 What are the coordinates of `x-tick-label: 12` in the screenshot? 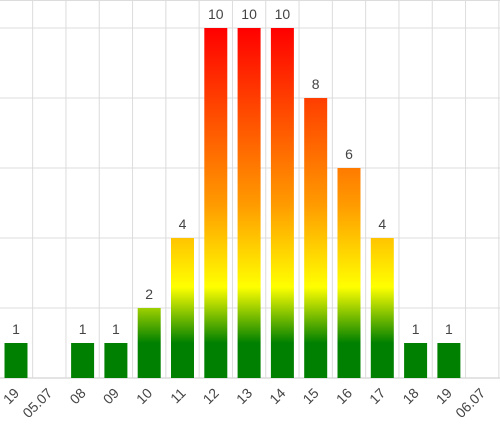 It's located at (211, 396).